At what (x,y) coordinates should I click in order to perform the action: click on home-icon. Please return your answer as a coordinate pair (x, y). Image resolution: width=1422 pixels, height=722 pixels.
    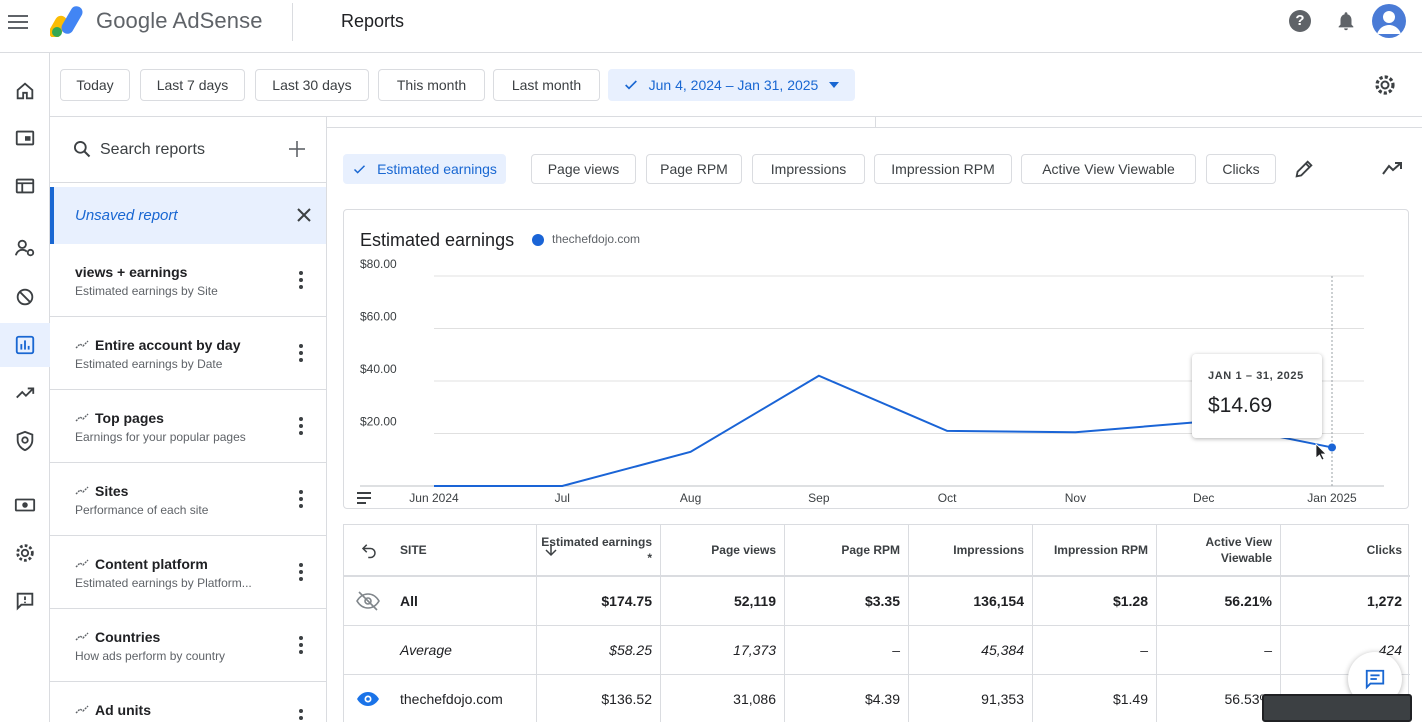
    Looking at the image, I should click on (25, 91).